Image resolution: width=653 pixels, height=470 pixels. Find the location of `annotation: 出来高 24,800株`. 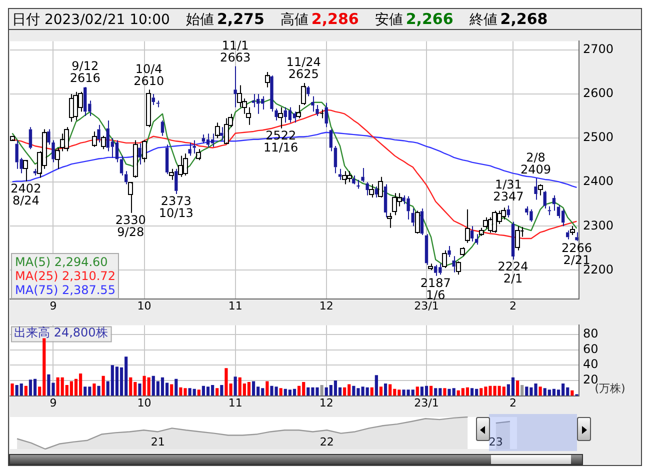

annotation: 出来高 24,800株 is located at coordinates (61, 332).